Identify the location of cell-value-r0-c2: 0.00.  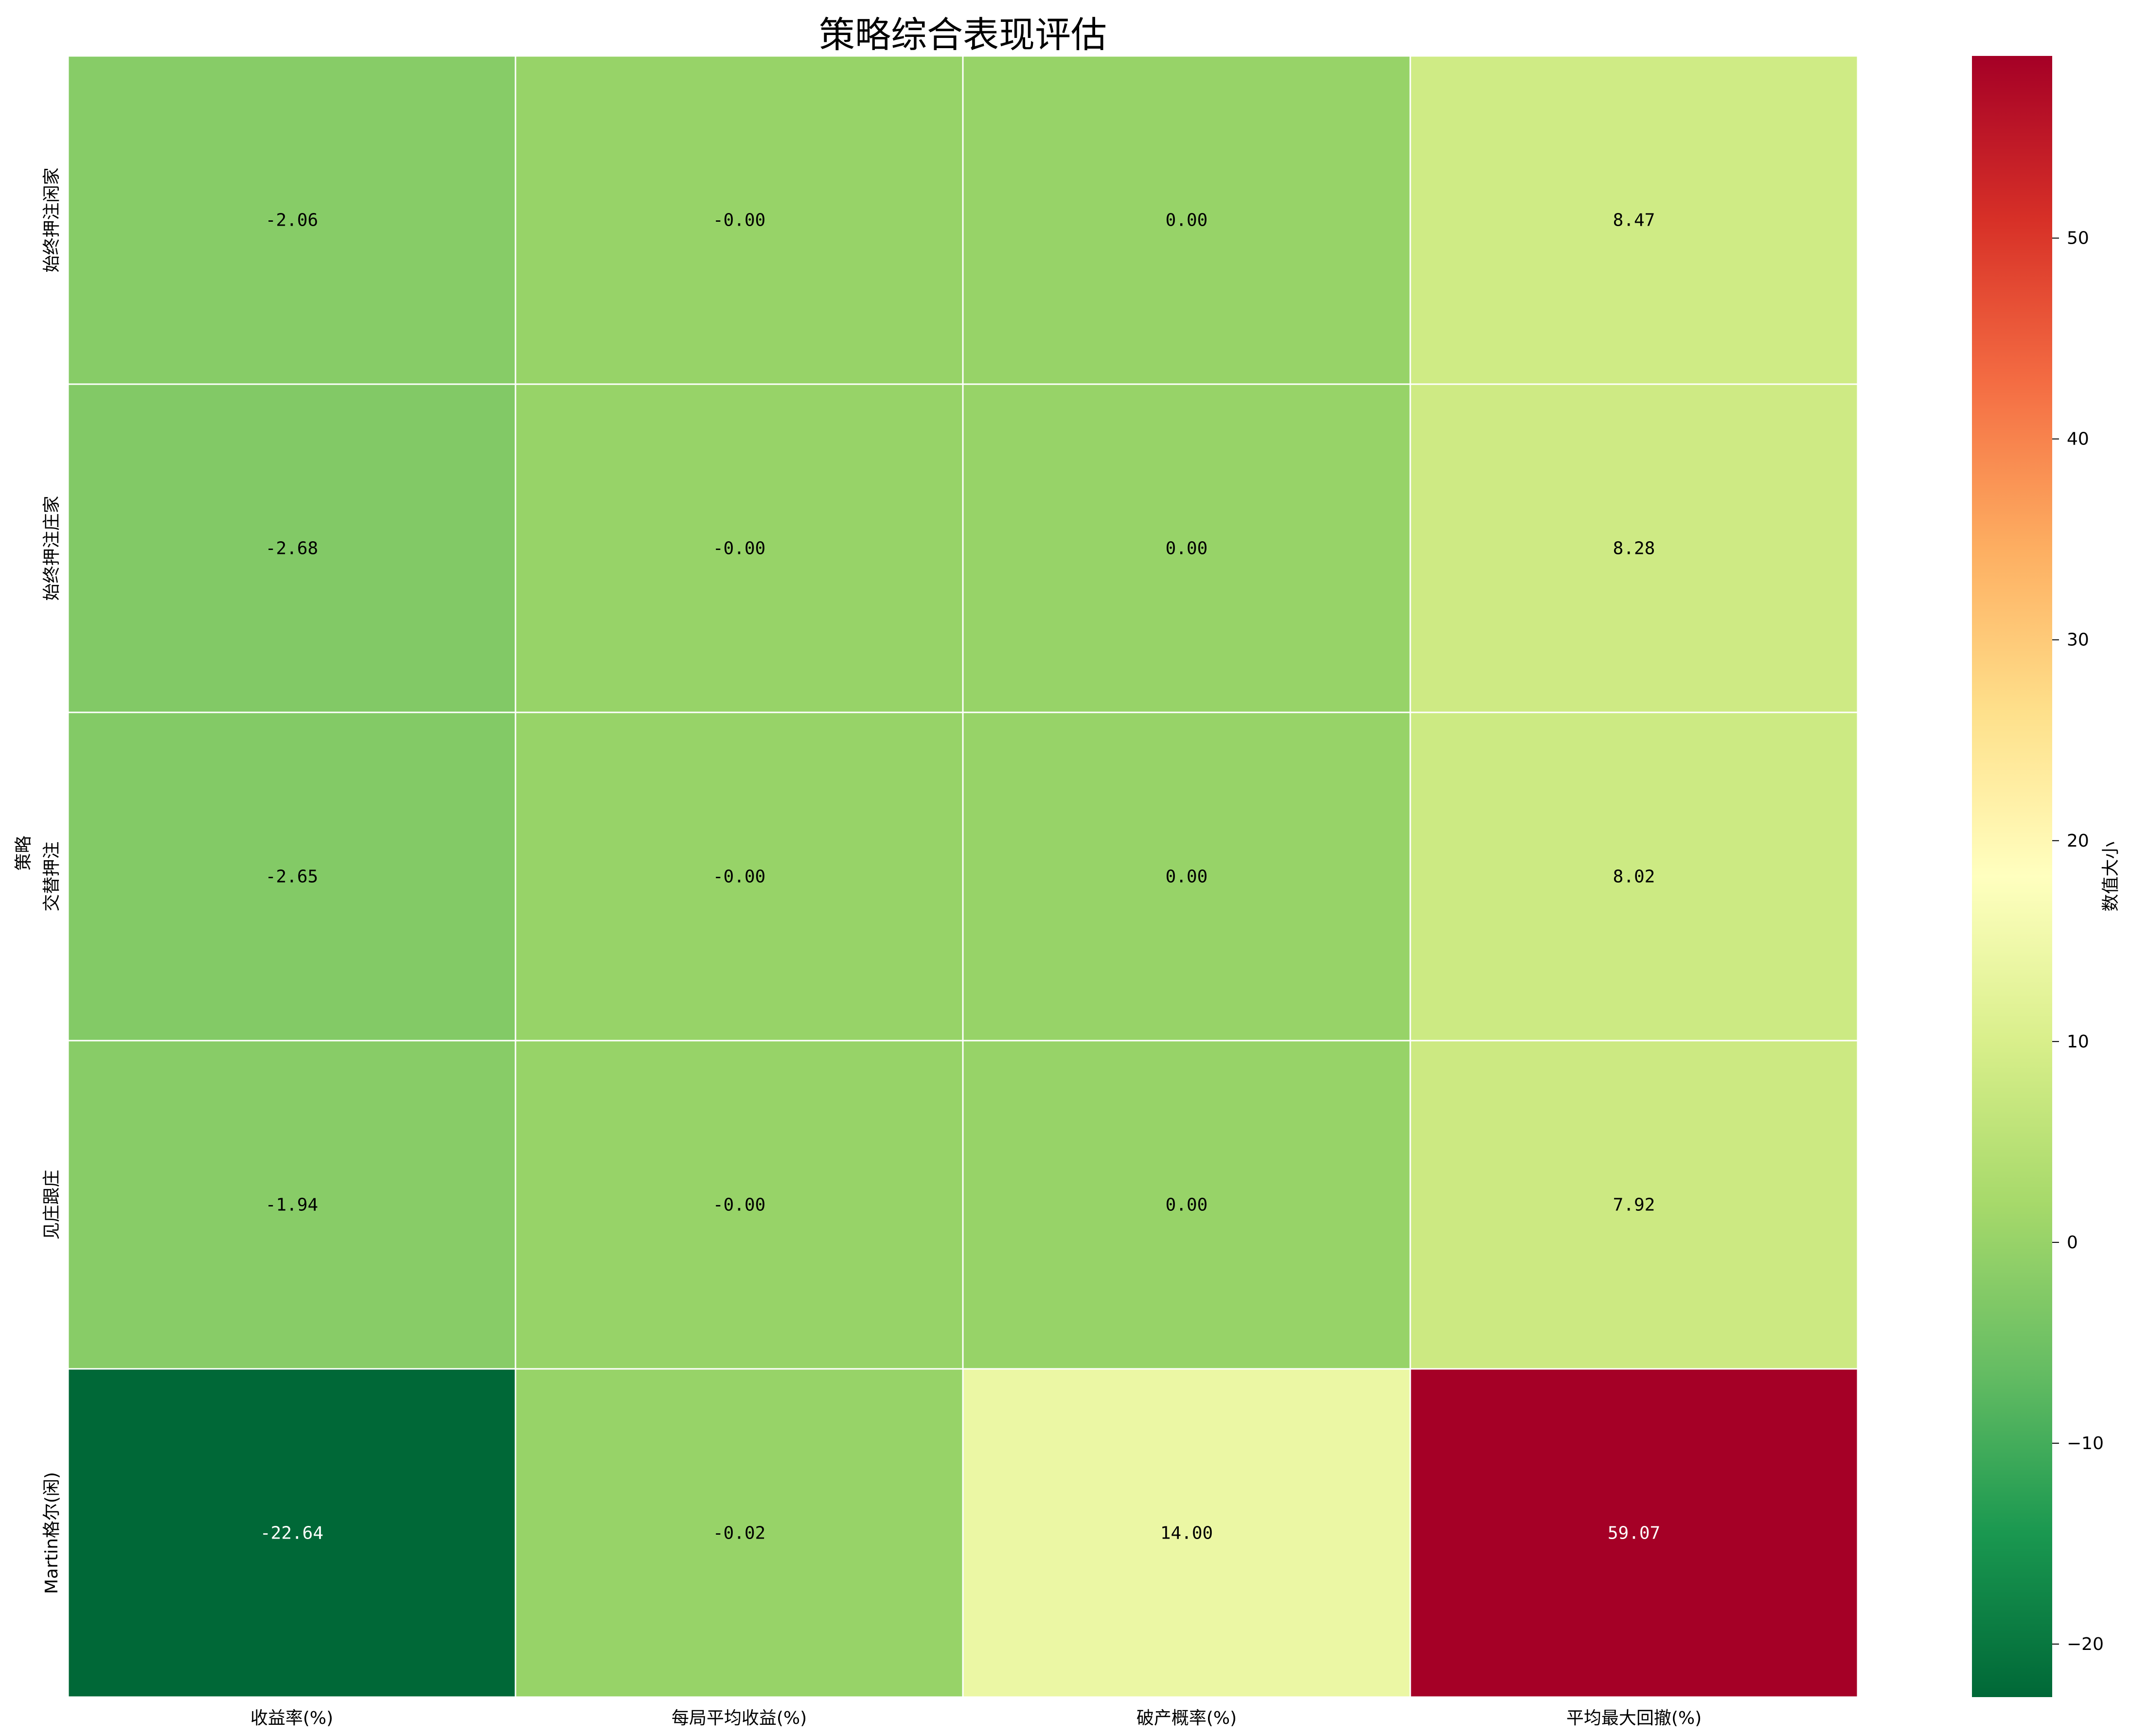
(1187, 221).